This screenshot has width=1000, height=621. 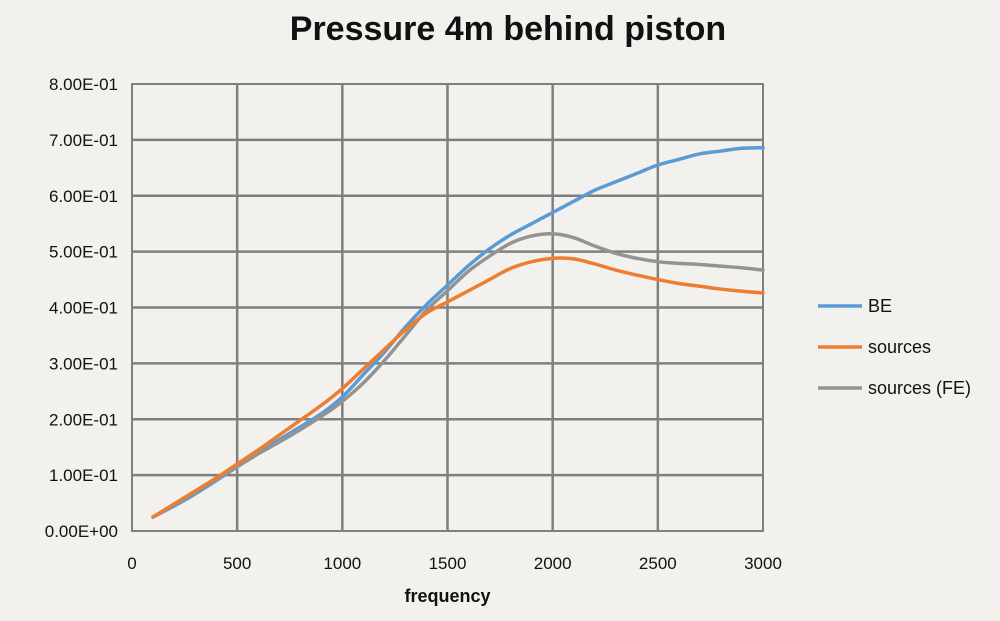 I want to click on y-tick-label: 4.00E-01, so click(x=83, y=308).